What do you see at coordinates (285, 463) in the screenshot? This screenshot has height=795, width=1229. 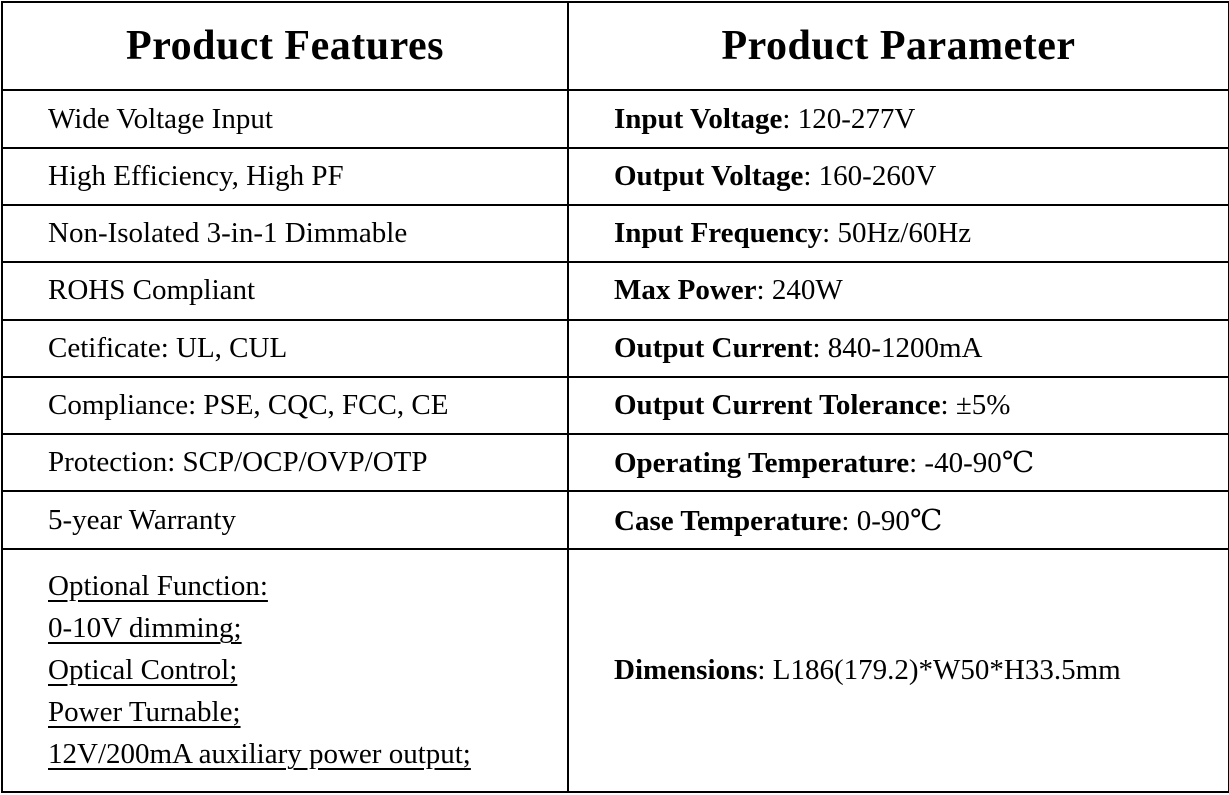 I see `feature-cell: Protection: SCP/OCP/OVP/OTP` at bounding box center [285, 463].